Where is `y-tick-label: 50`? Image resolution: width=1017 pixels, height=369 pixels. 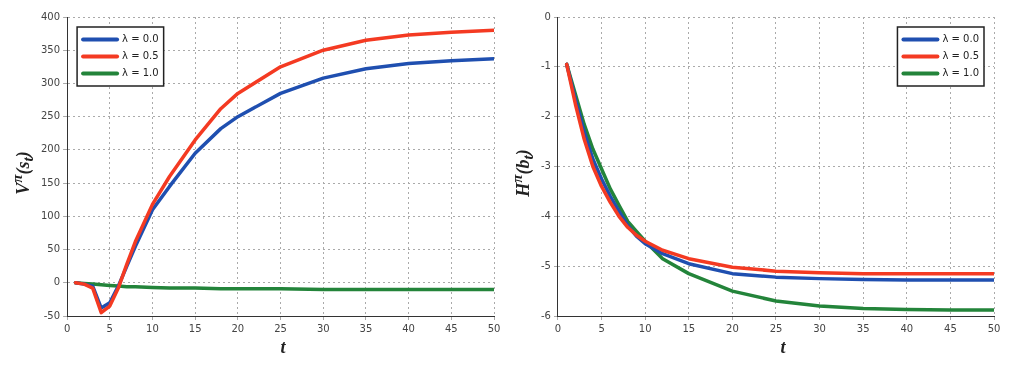 y-tick-label: 50 is located at coordinates (54, 249).